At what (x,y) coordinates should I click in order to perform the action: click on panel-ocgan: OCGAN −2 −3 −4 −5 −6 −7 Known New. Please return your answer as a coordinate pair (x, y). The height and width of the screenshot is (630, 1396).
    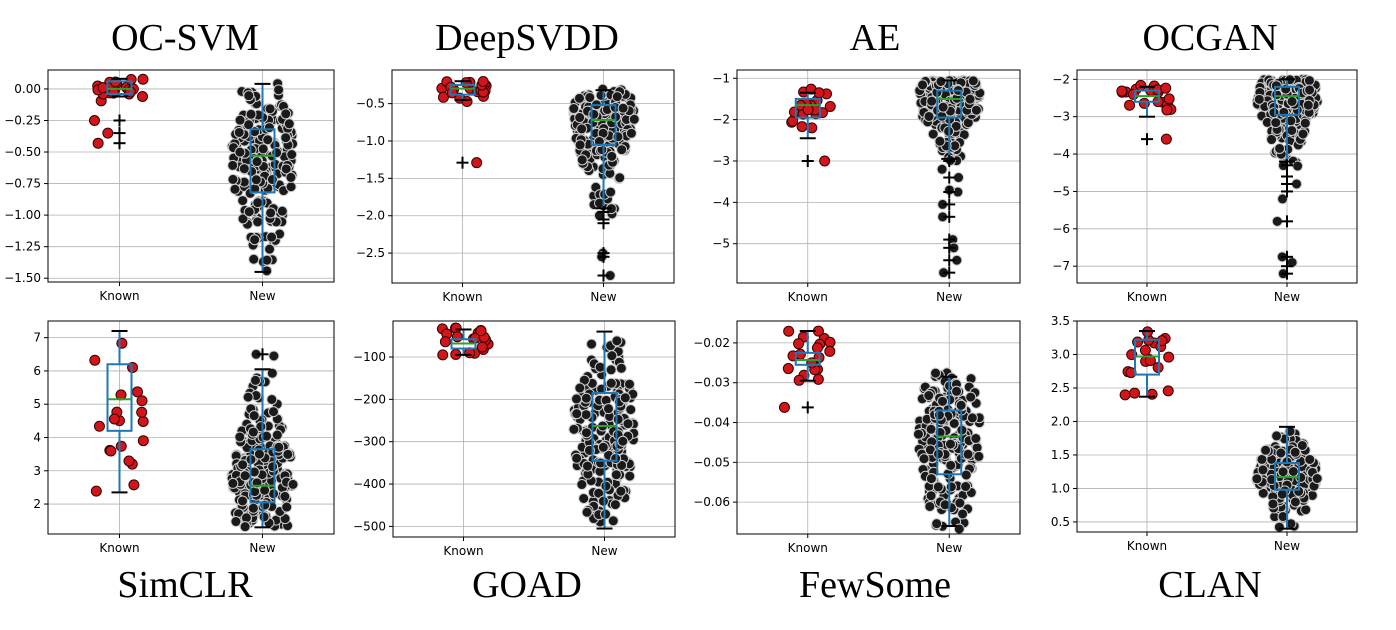
    Looking at the image, I should click on (1205, 160).